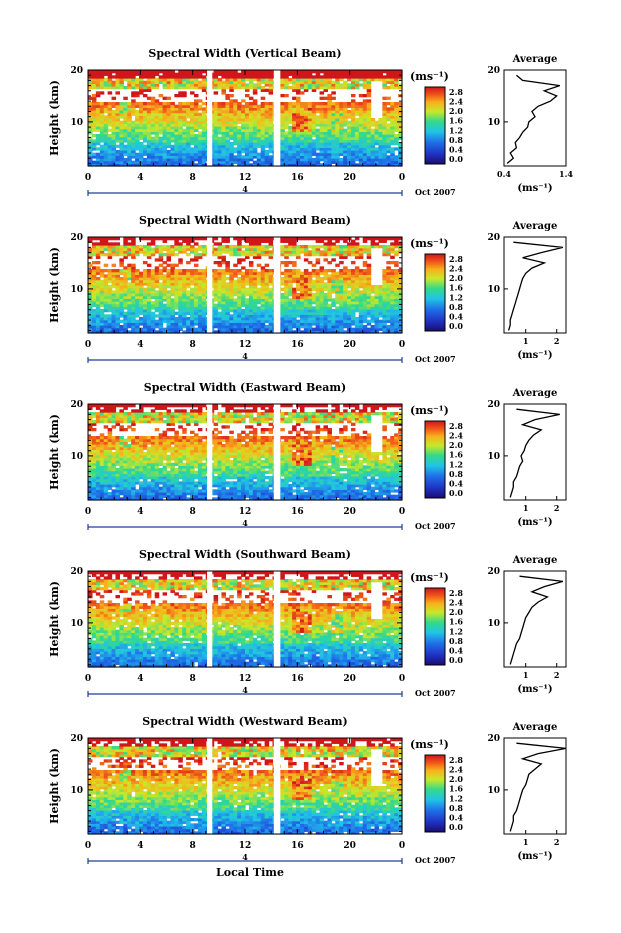  Describe the element at coordinates (557, 842) in the screenshot. I see `average-x-tick-label: 2` at that location.